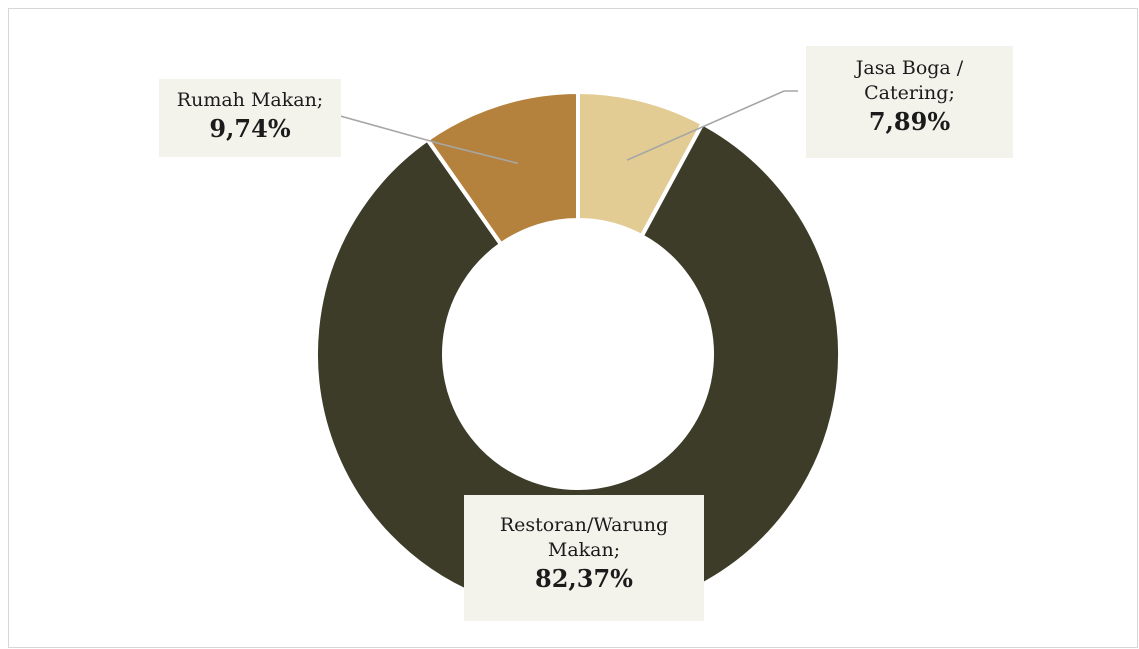  What do you see at coordinates (425, 139) in the screenshot?
I see `leader-line-rumah-makan` at bounding box center [425, 139].